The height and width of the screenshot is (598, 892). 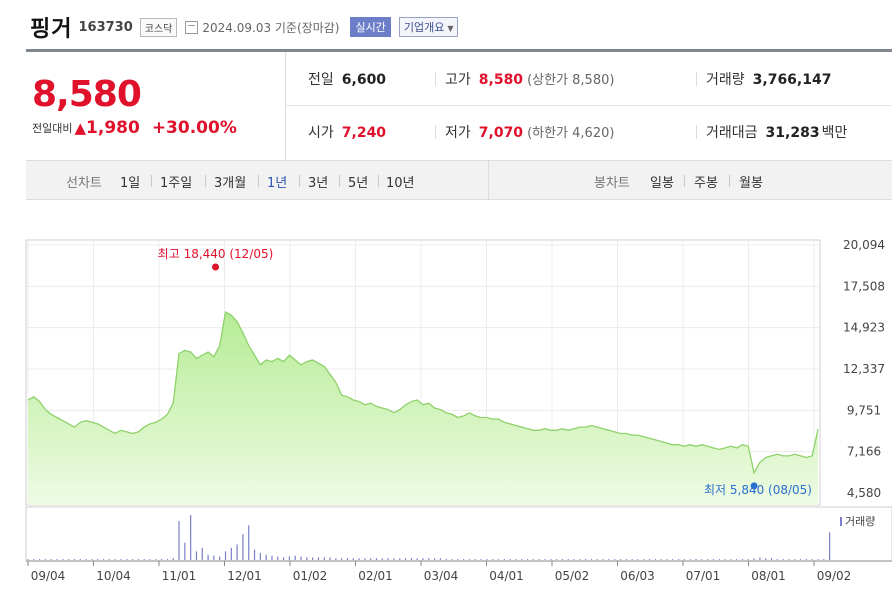 I want to click on period-10y-button: 10년, so click(x=400, y=183).